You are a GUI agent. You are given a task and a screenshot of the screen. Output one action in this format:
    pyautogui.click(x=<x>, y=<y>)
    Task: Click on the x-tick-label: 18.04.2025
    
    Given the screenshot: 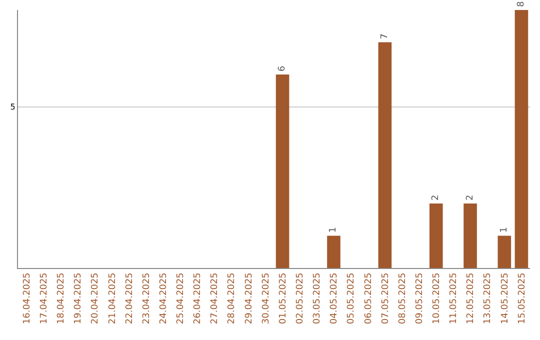 What is the action you would take?
    pyautogui.click(x=61, y=298)
    